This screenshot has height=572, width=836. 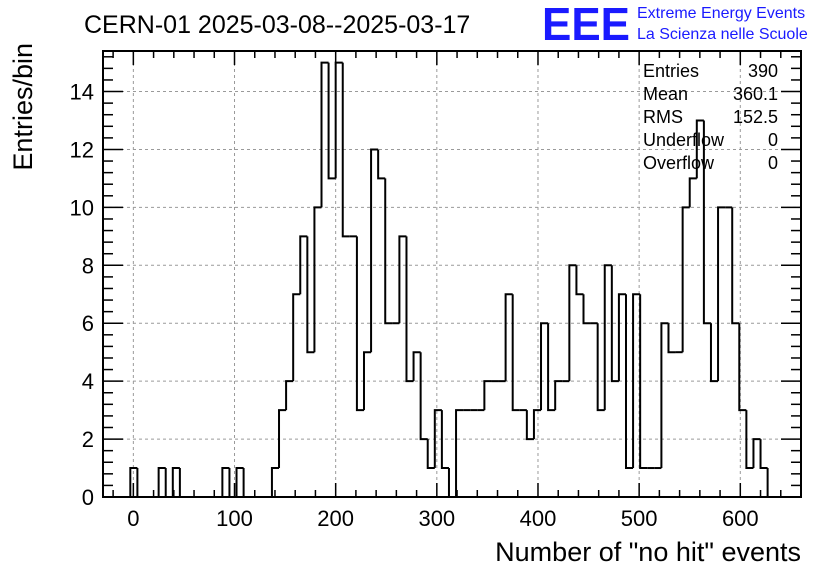 What do you see at coordinates (740, 518) in the screenshot?
I see `x-tick-label: 600` at bounding box center [740, 518].